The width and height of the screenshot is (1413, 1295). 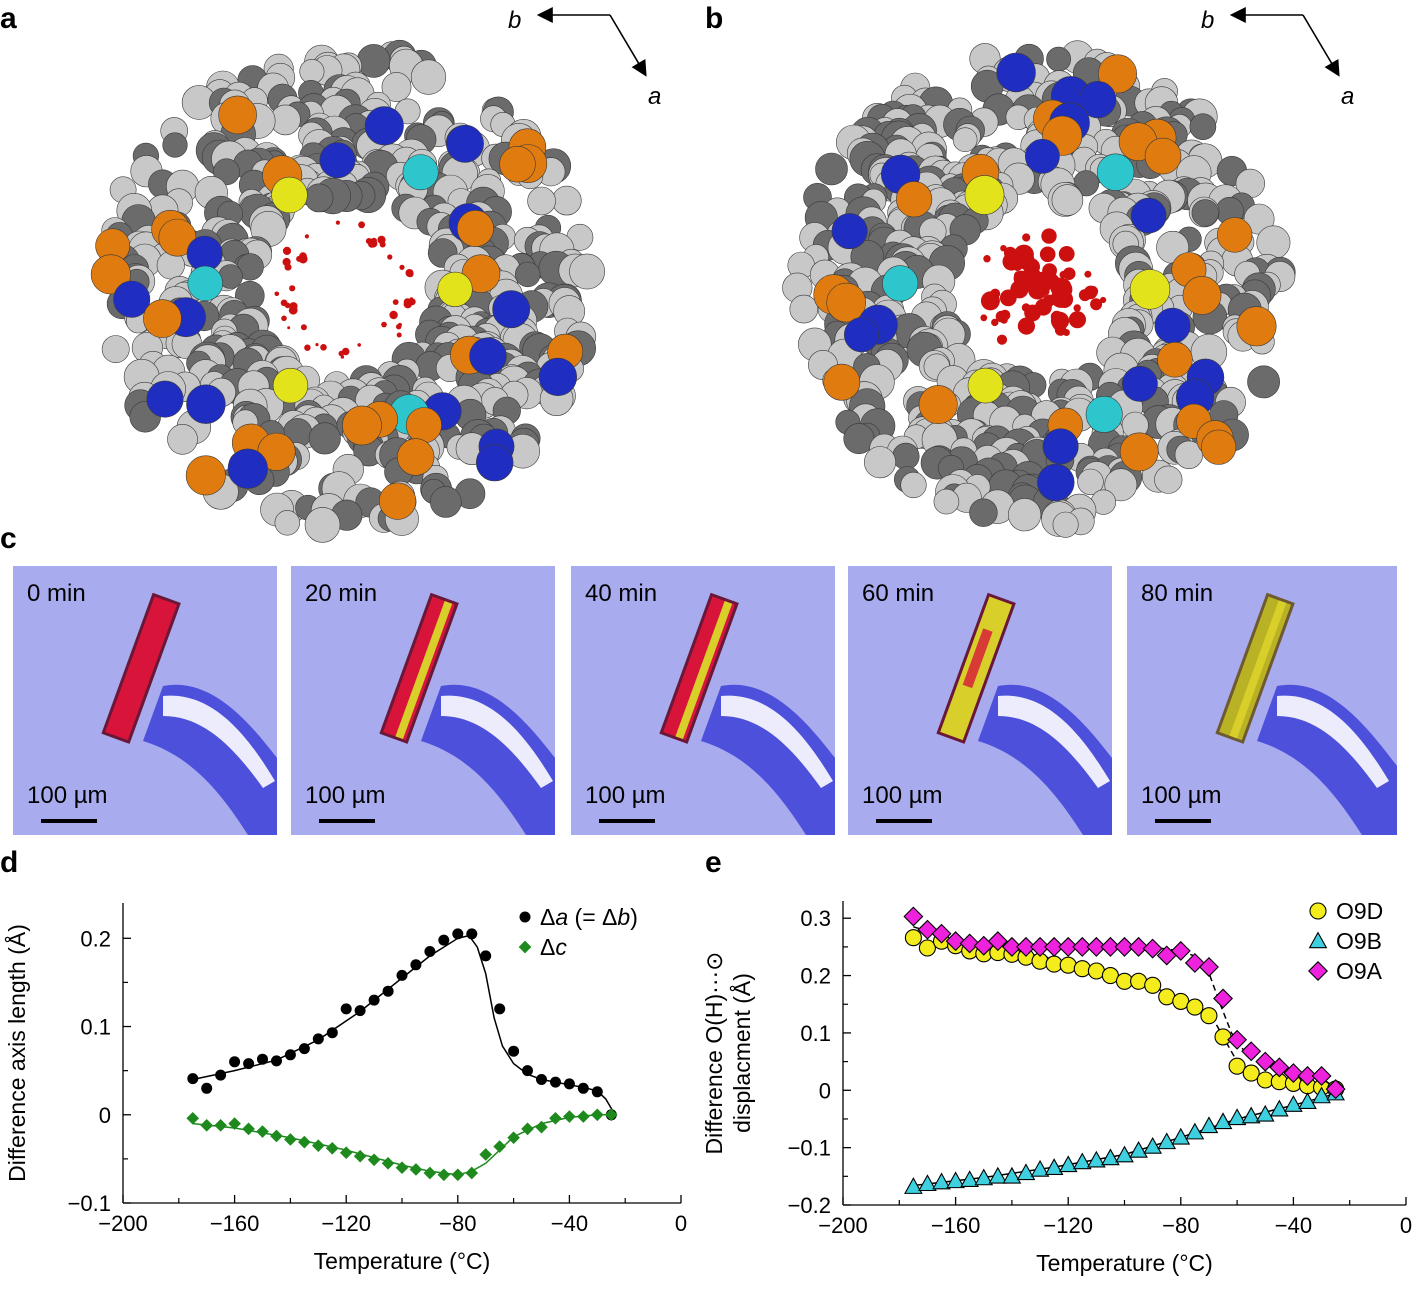 What do you see at coordinates (1262, 700) in the screenshot?
I see `crystal-photo-4: 80 min 100 µm` at bounding box center [1262, 700].